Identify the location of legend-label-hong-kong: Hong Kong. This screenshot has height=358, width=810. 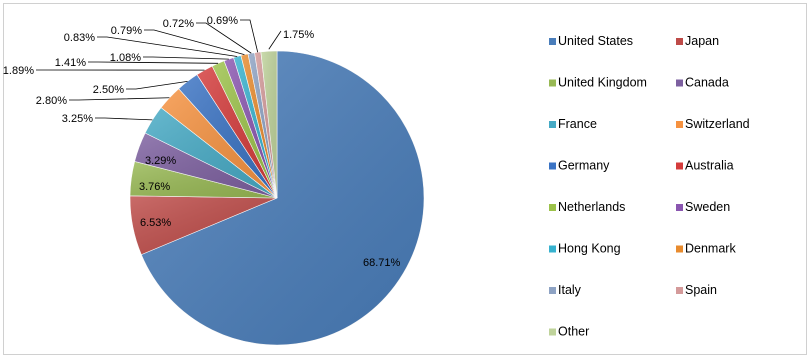
(589, 249).